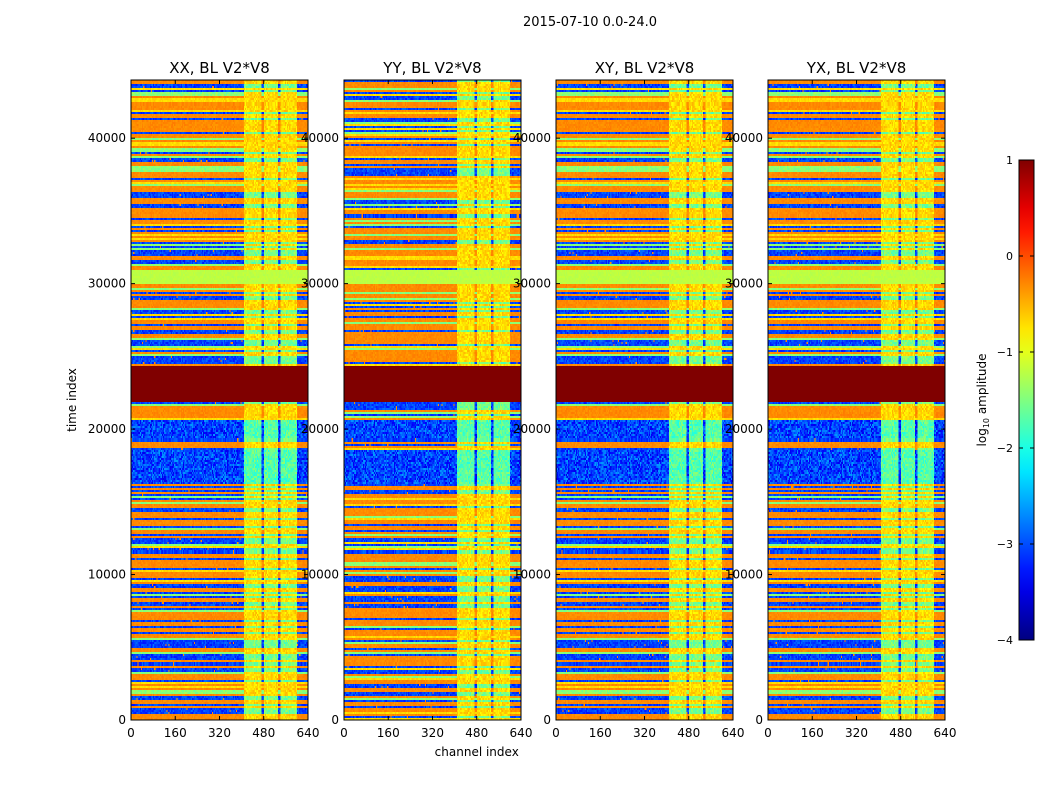 The height and width of the screenshot is (800, 1050). What do you see at coordinates (431, 68) in the screenshot?
I see `panel-title: YY, BL V2*V8` at bounding box center [431, 68].